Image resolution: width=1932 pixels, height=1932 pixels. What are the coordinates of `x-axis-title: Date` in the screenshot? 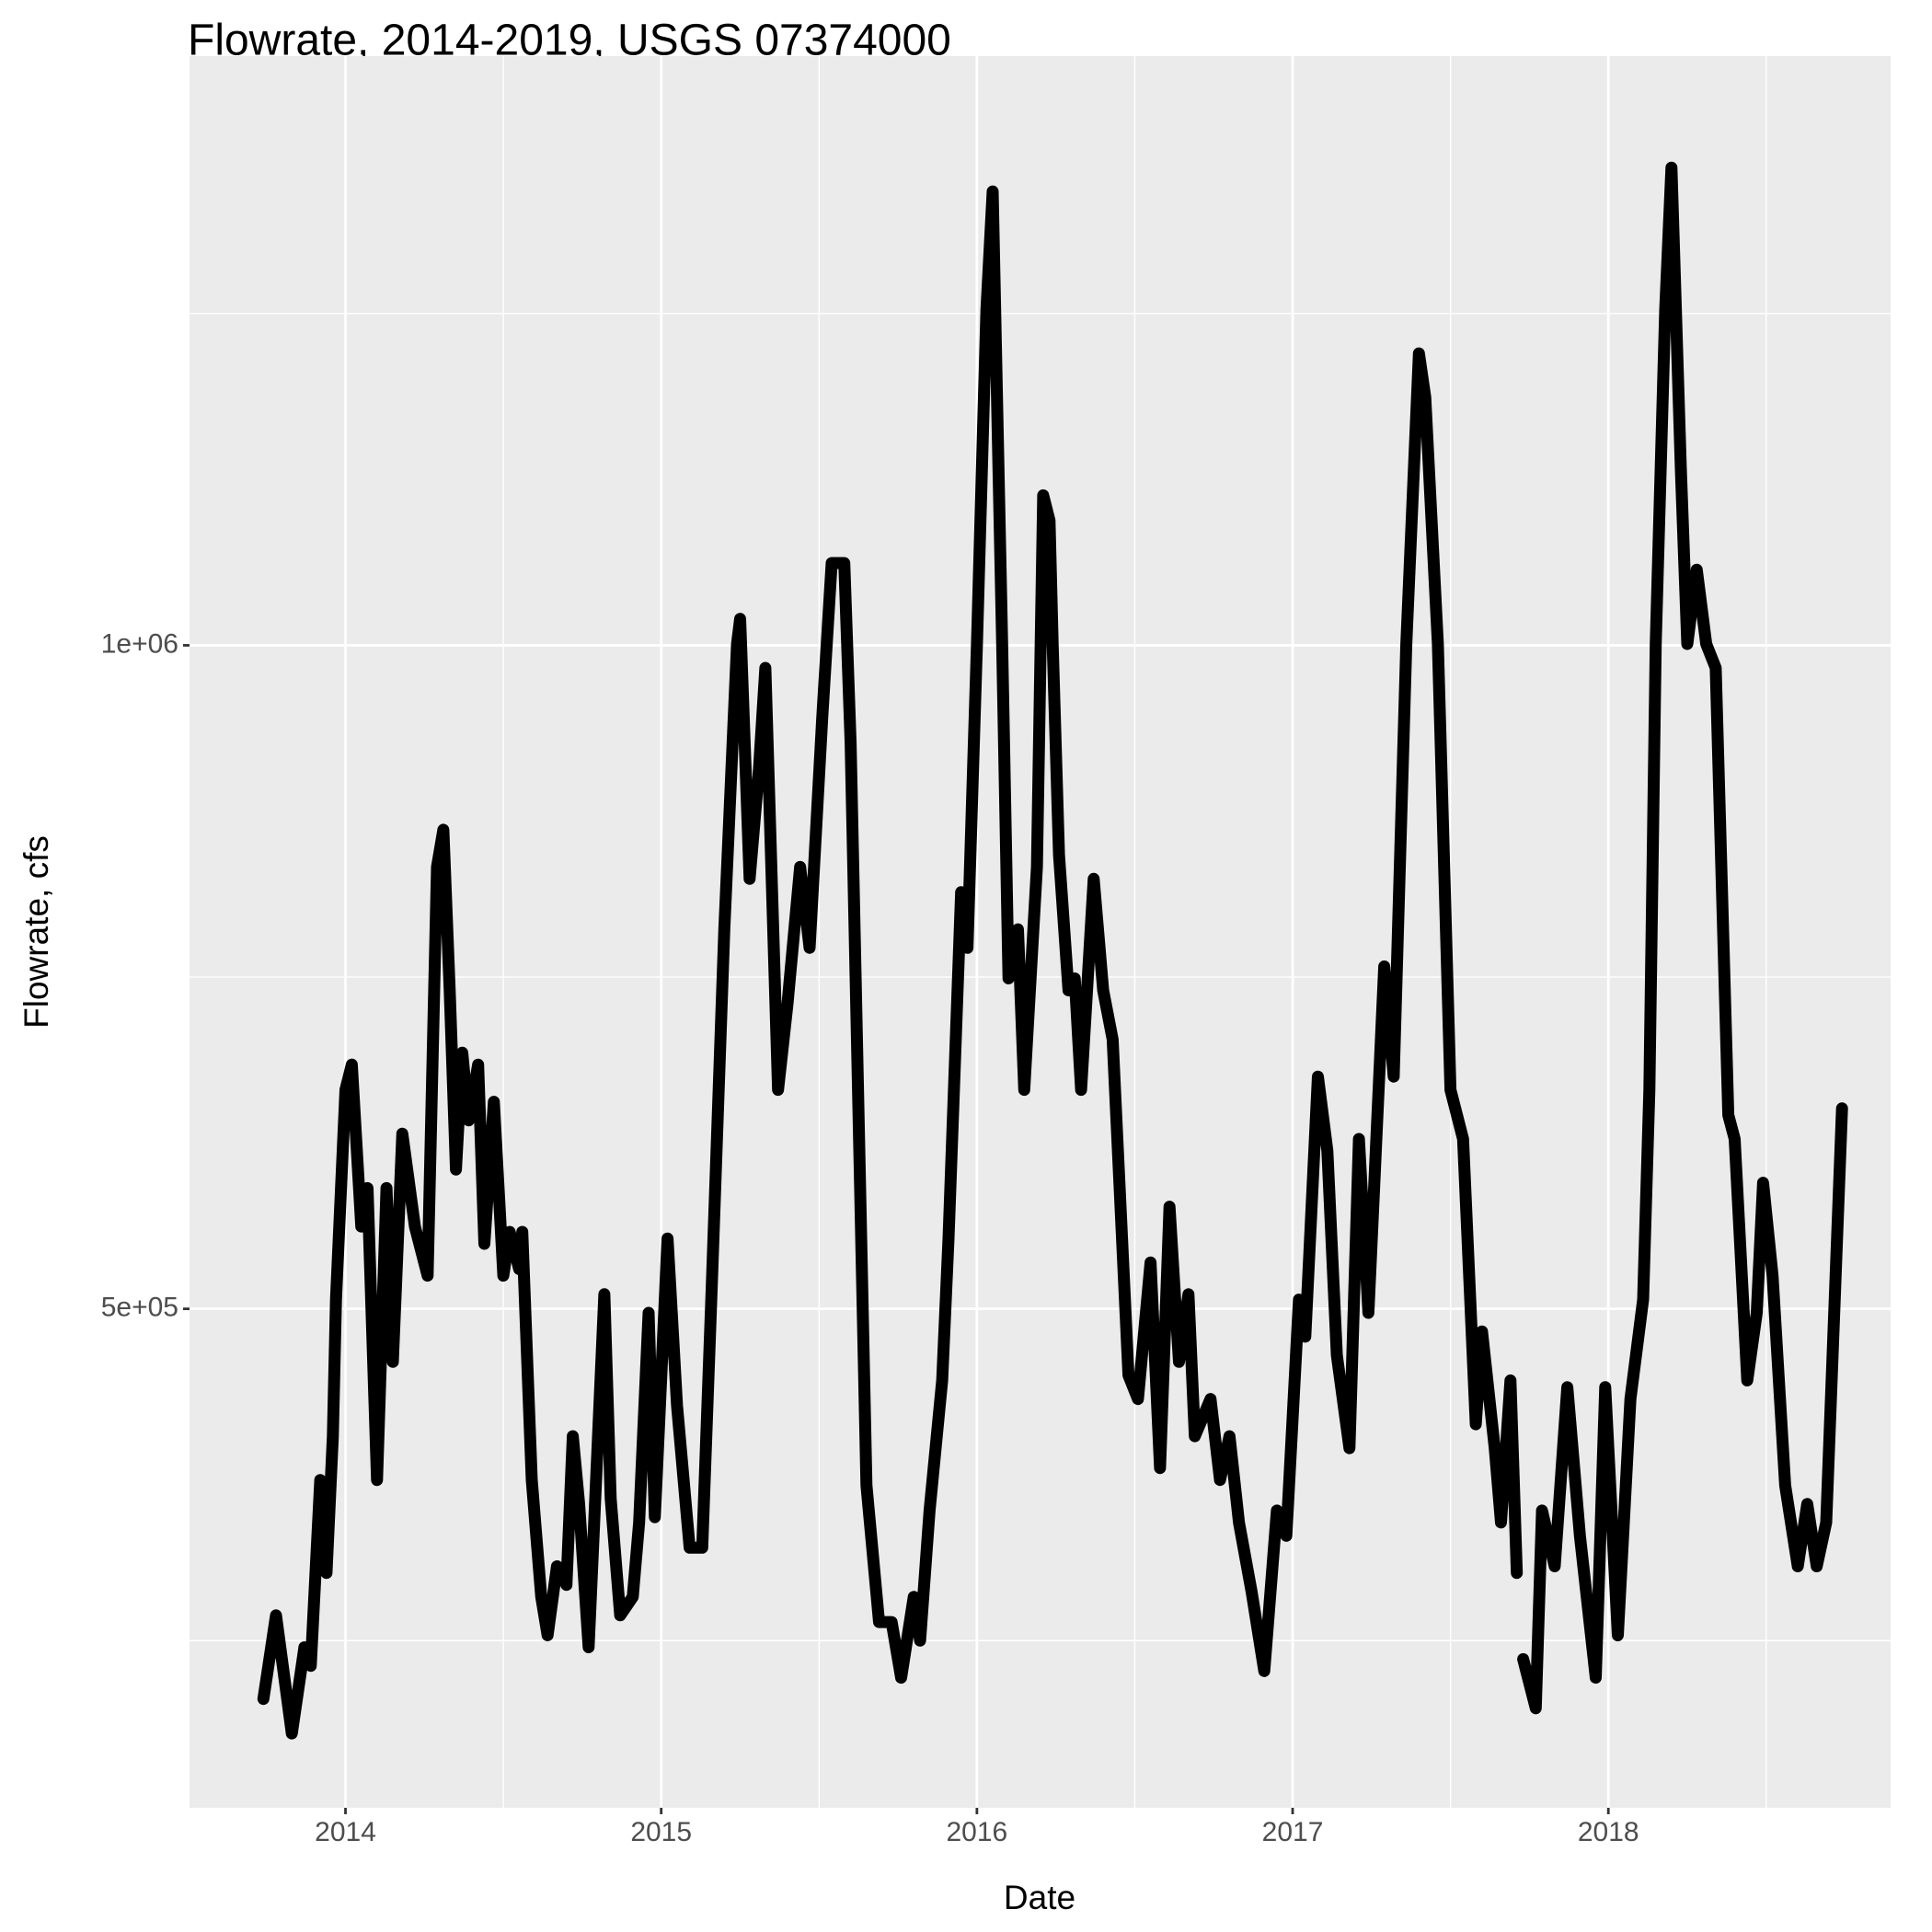 It's located at (1039, 1897).